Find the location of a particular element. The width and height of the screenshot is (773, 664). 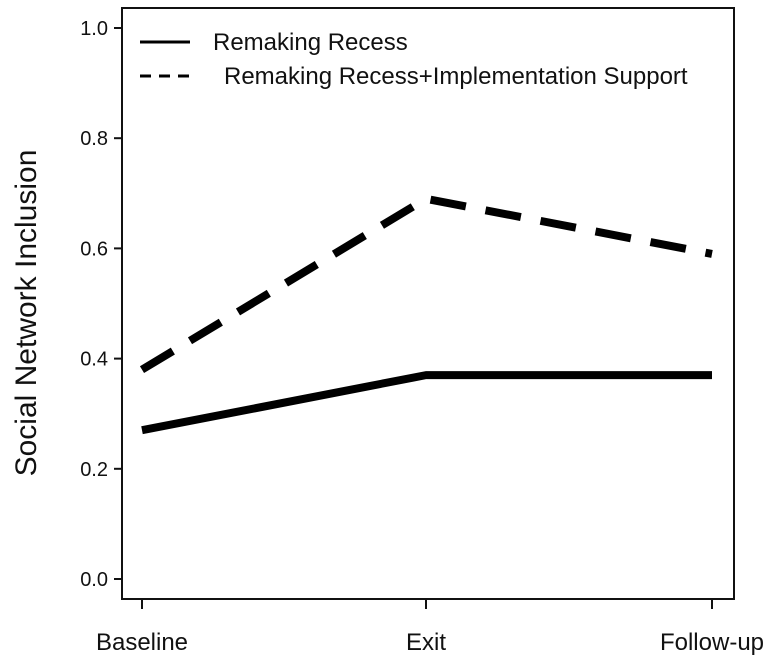

y-tick-label: 0.2 is located at coordinates (94, 470).